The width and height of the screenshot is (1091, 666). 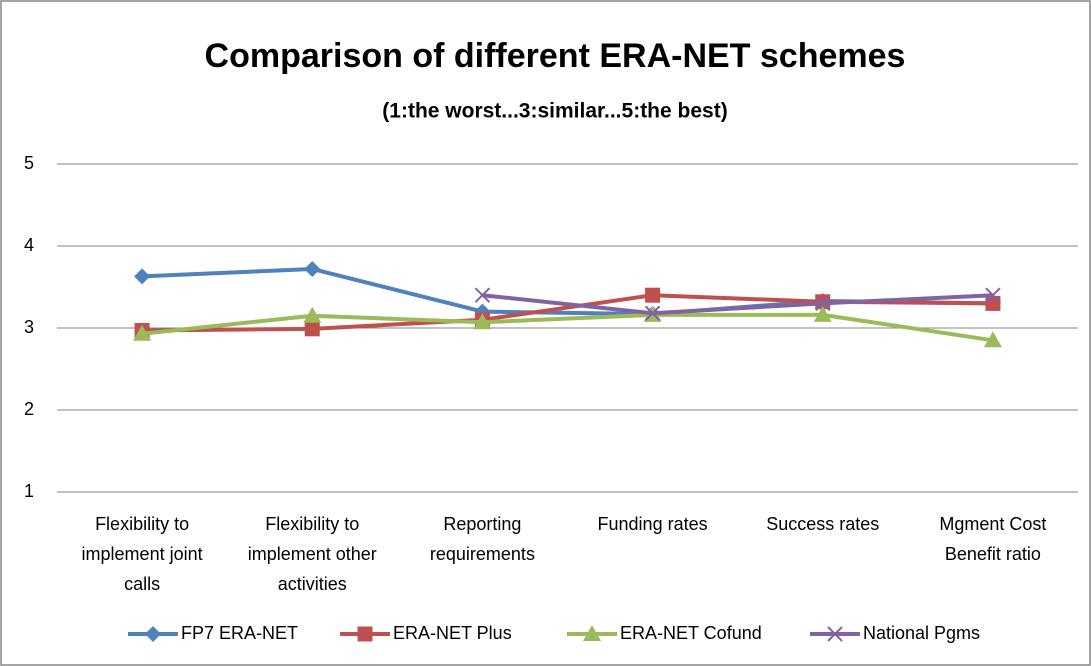 I want to click on legend-item: National Pgms, so click(x=895, y=633).